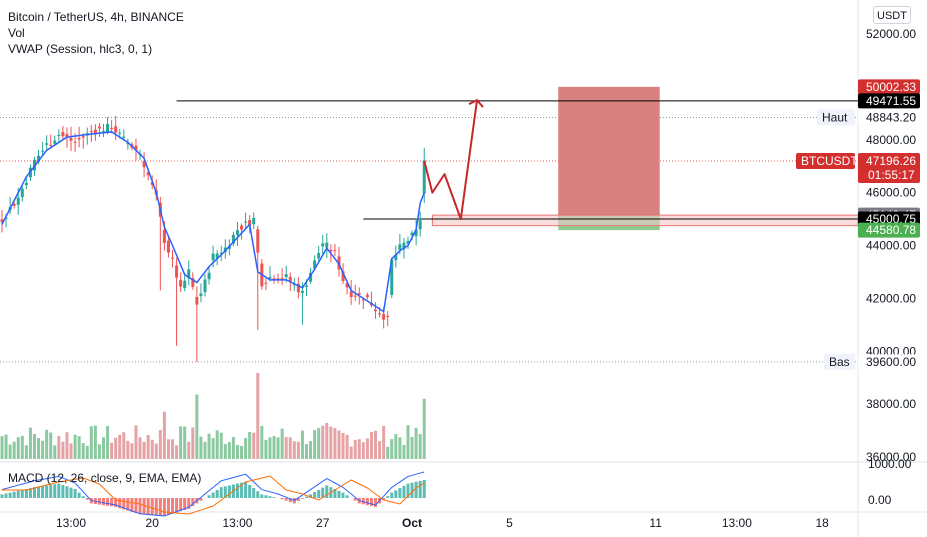 The height and width of the screenshot is (537, 927). I want to click on price-label-value: 39600.00, so click(891, 362).